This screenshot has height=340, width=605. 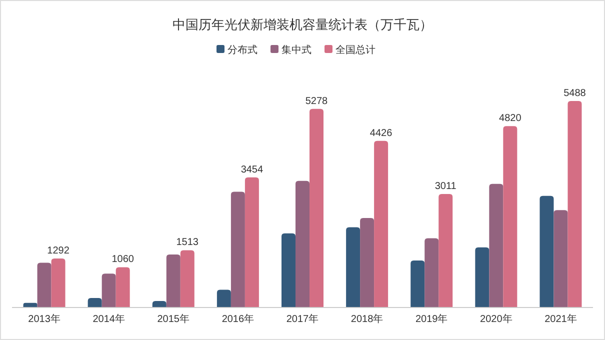 What do you see at coordinates (356, 50) in the screenshot?
I see `legend-label: 全国总计` at bounding box center [356, 50].